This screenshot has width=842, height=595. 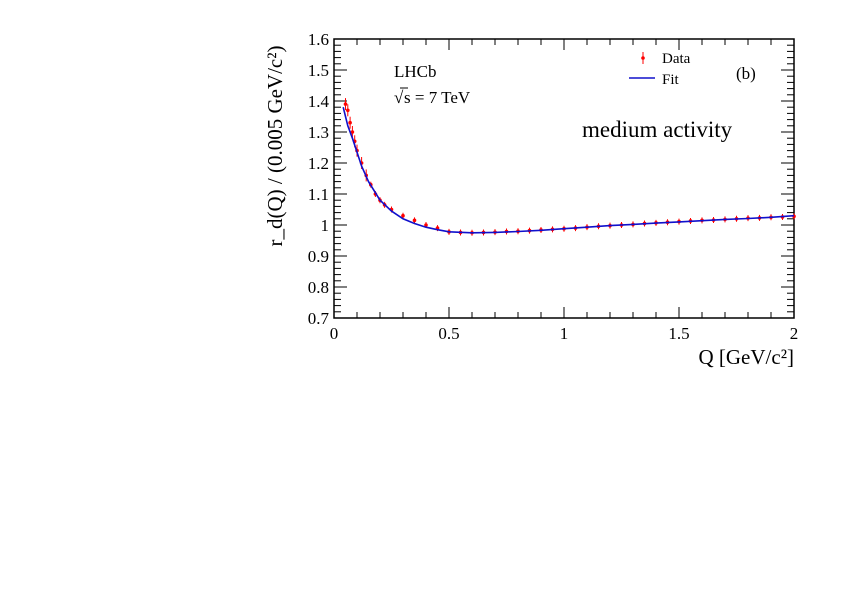 I want to click on experiment-label: LHCb, so click(x=415, y=71).